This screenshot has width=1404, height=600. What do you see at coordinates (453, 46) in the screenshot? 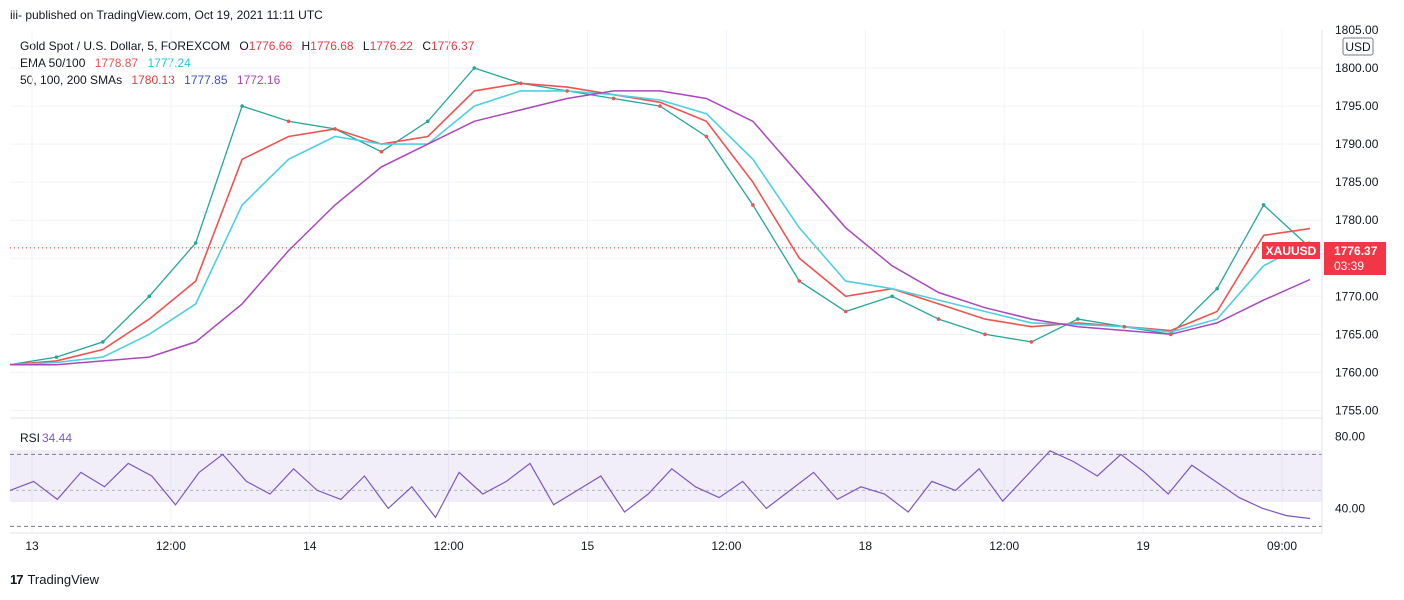
I see `close-value: 1776.37` at bounding box center [453, 46].